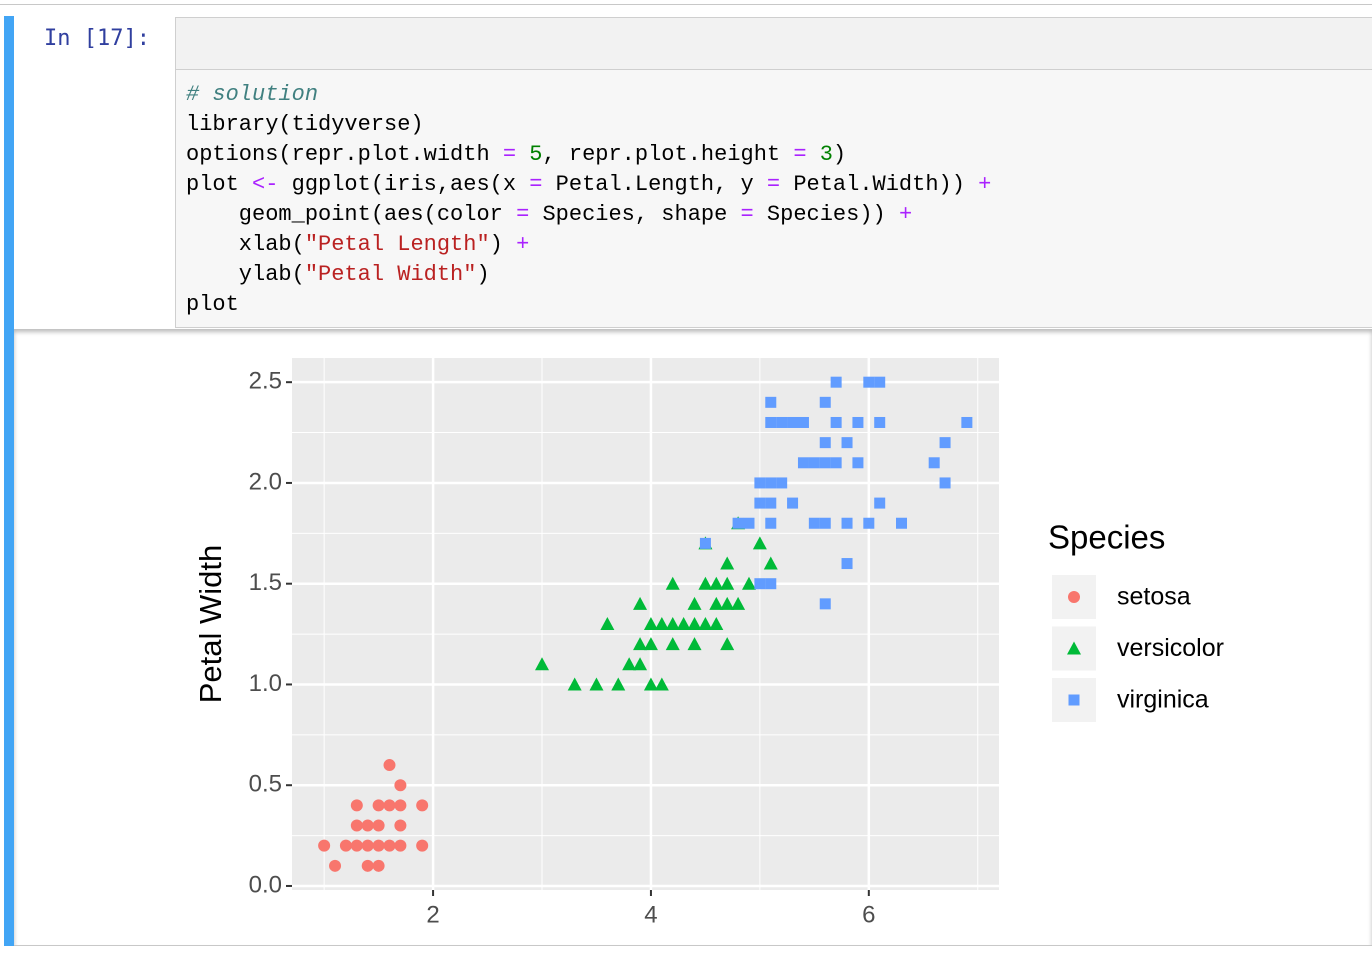 This screenshot has height=958, width=1372. What do you see at coordinates (344, 154) in the screenshot?
I see `code-token: options(repr.plot.width` at bounding box center [344, 154].